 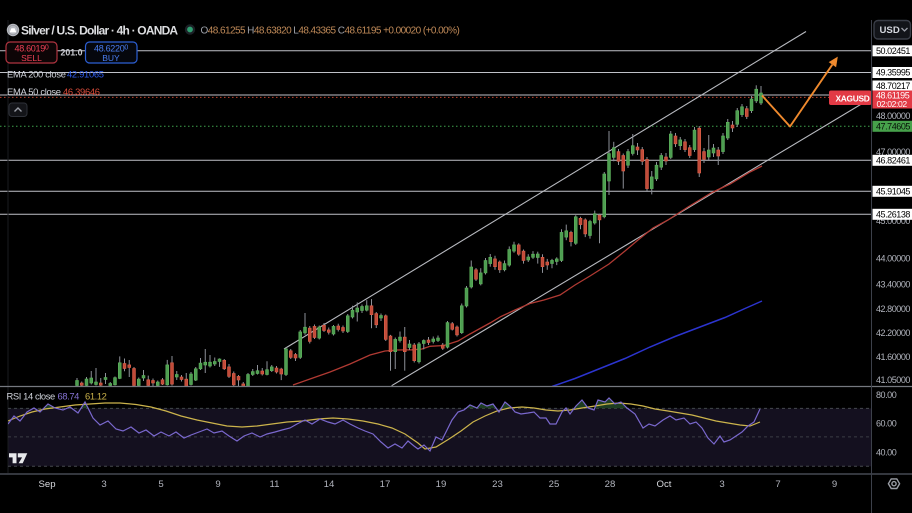 I want to click on svg-text: USD, so click(x=890, y=30).